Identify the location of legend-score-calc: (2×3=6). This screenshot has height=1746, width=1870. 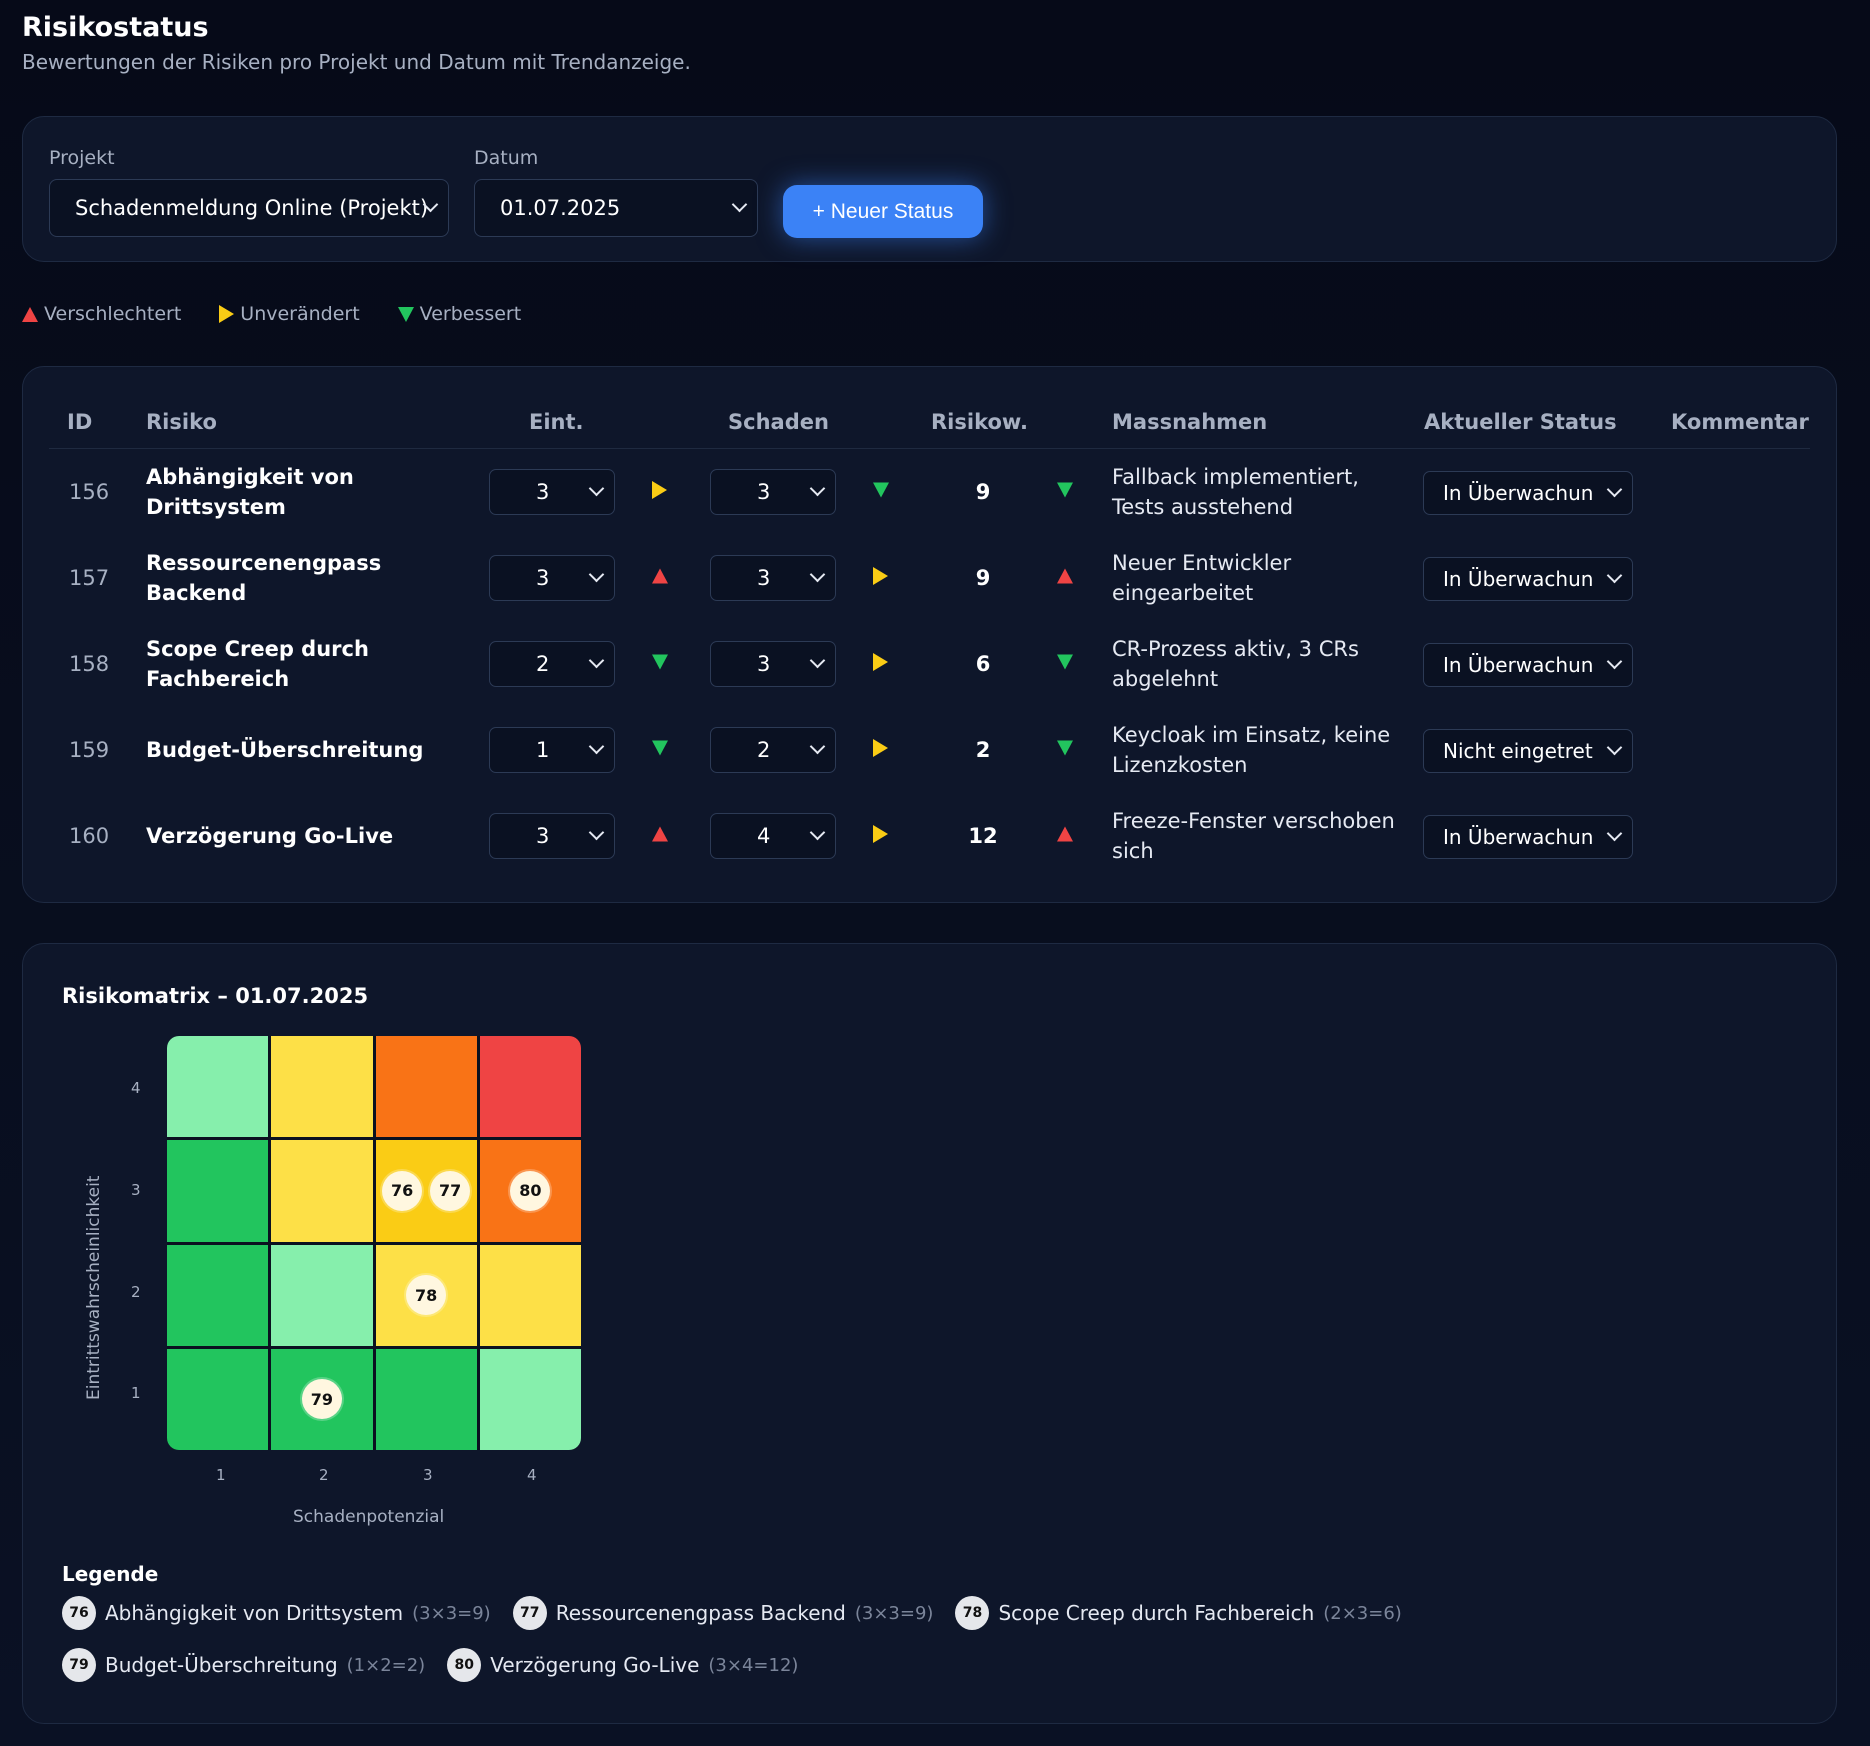
(1362, 1613).